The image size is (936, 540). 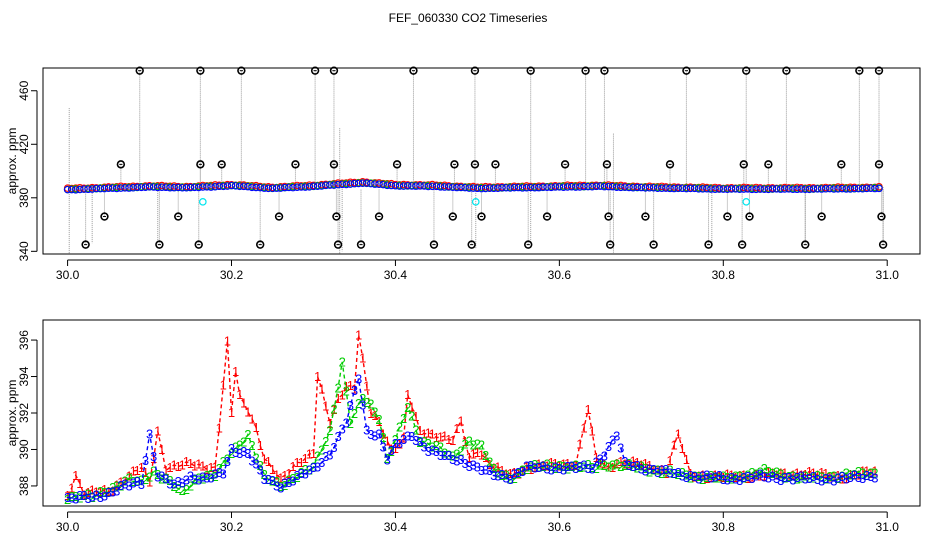 What do you see at coordinates (468, 18) in the screenshot?
I see `figure-title: FEF_060330 CO2 Timeseries` at bounding box center [468, 18].